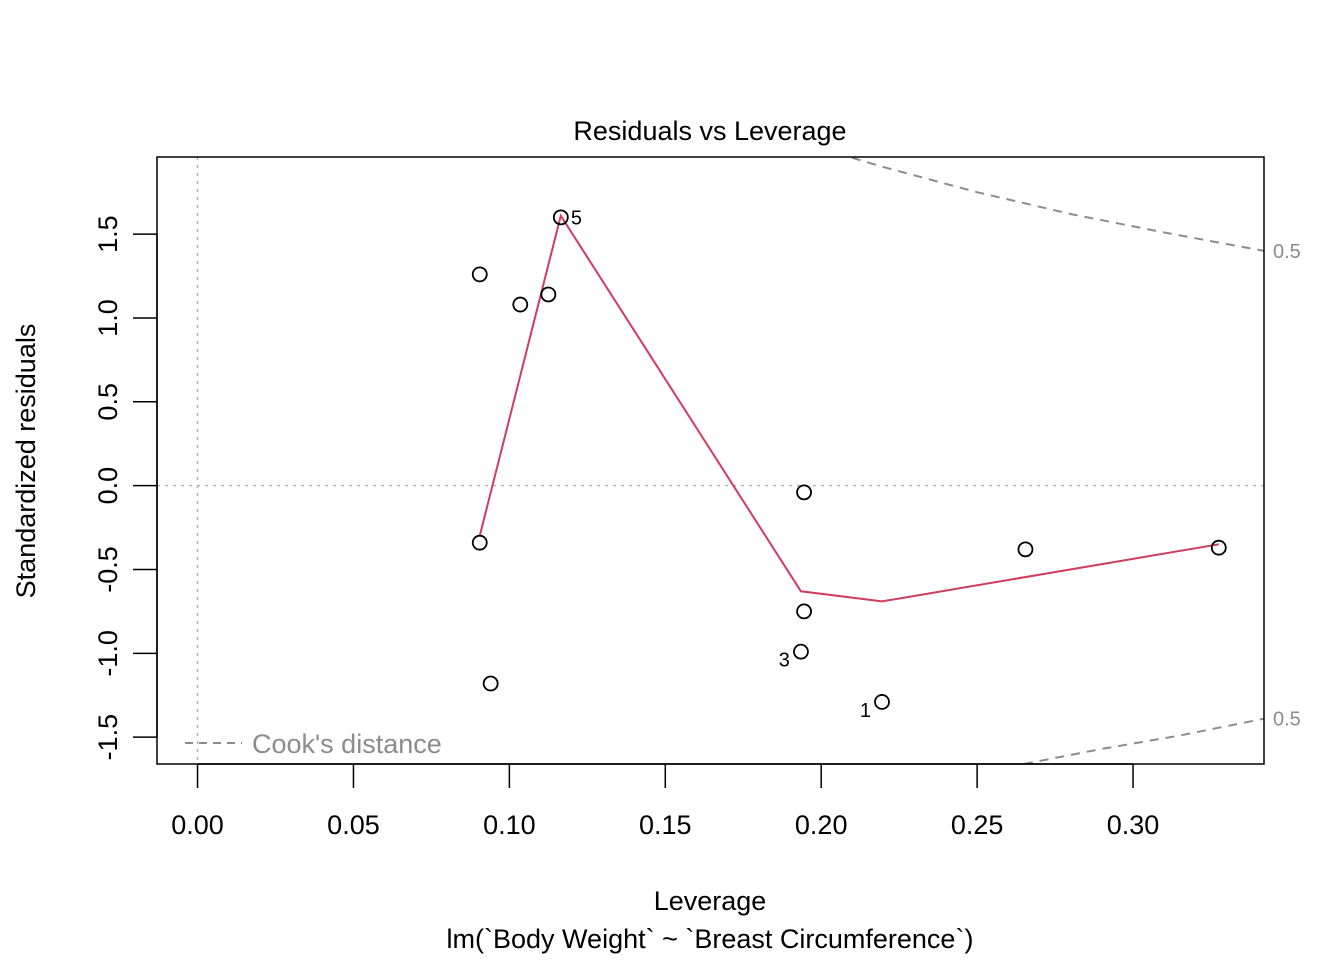  What do you see at coordinates (197, 825) in the screenshot?
I see `x-tick-label: 0.00` at bounding box center [197, 825].